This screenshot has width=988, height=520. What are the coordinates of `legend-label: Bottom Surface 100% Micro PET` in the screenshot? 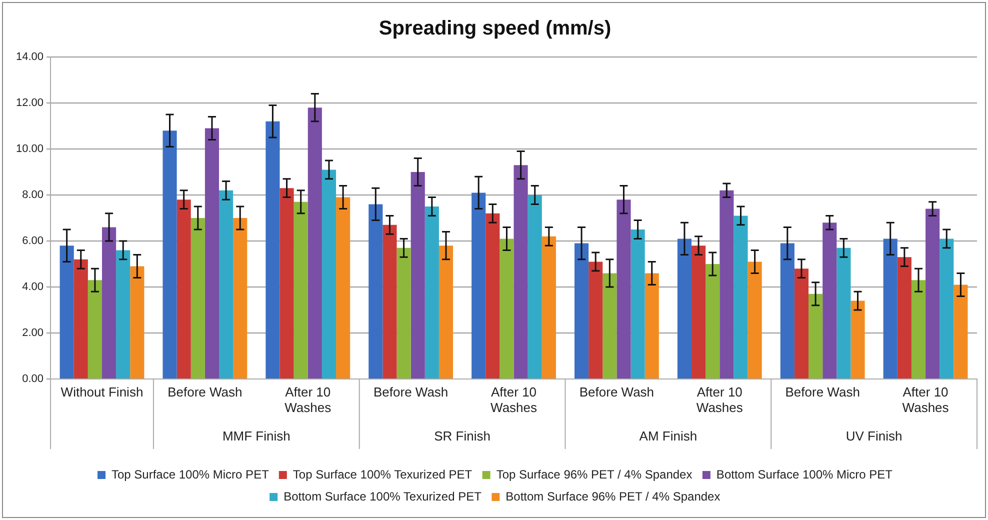 It's located at (805, 474).